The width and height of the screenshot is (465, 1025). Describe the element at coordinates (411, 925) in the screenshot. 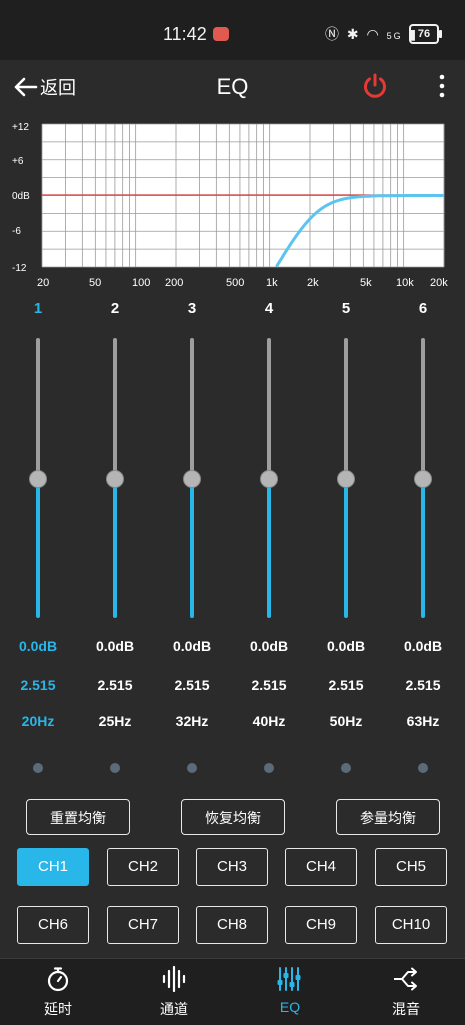

I see `channel-button-ch10: CH10` at that location.